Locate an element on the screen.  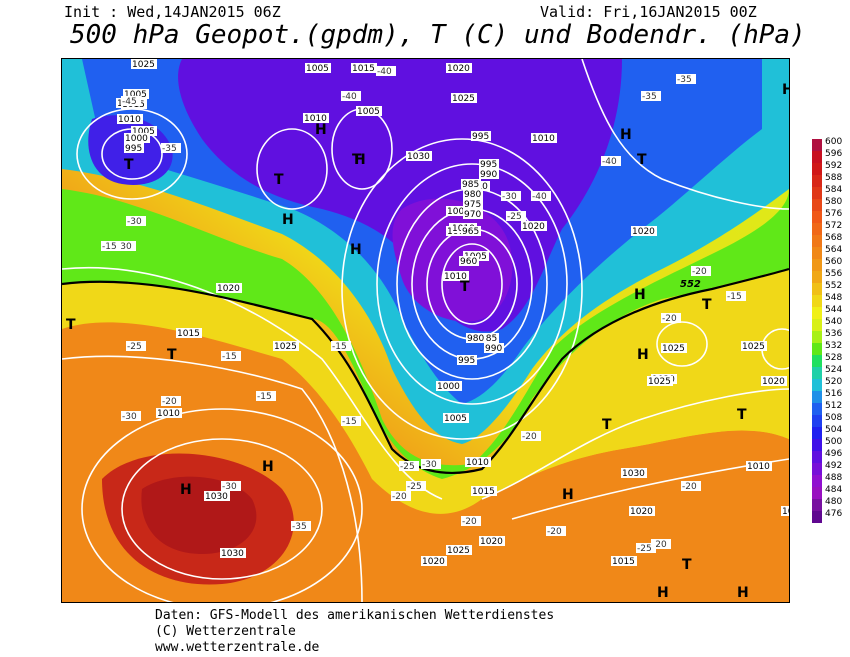
legend-label: 564 is located at coordinates (833, 250).